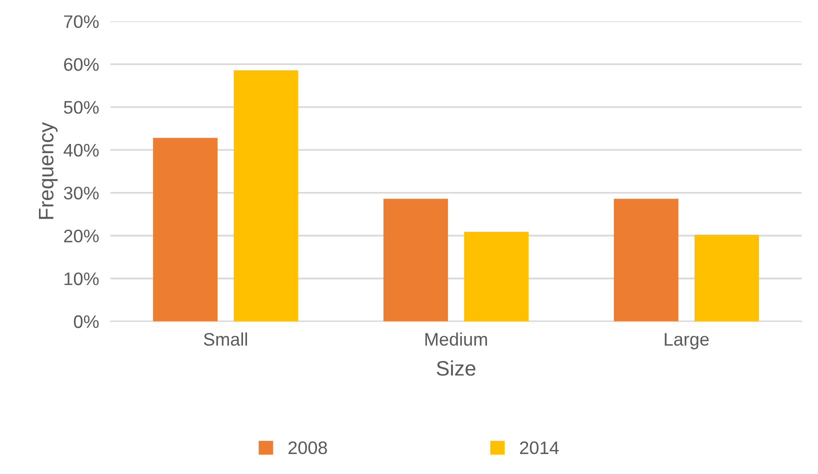 Image resolution: width=818 pixels, height=474 pixels. I want to click on x-tick-label: Medium, so click(456, 339).